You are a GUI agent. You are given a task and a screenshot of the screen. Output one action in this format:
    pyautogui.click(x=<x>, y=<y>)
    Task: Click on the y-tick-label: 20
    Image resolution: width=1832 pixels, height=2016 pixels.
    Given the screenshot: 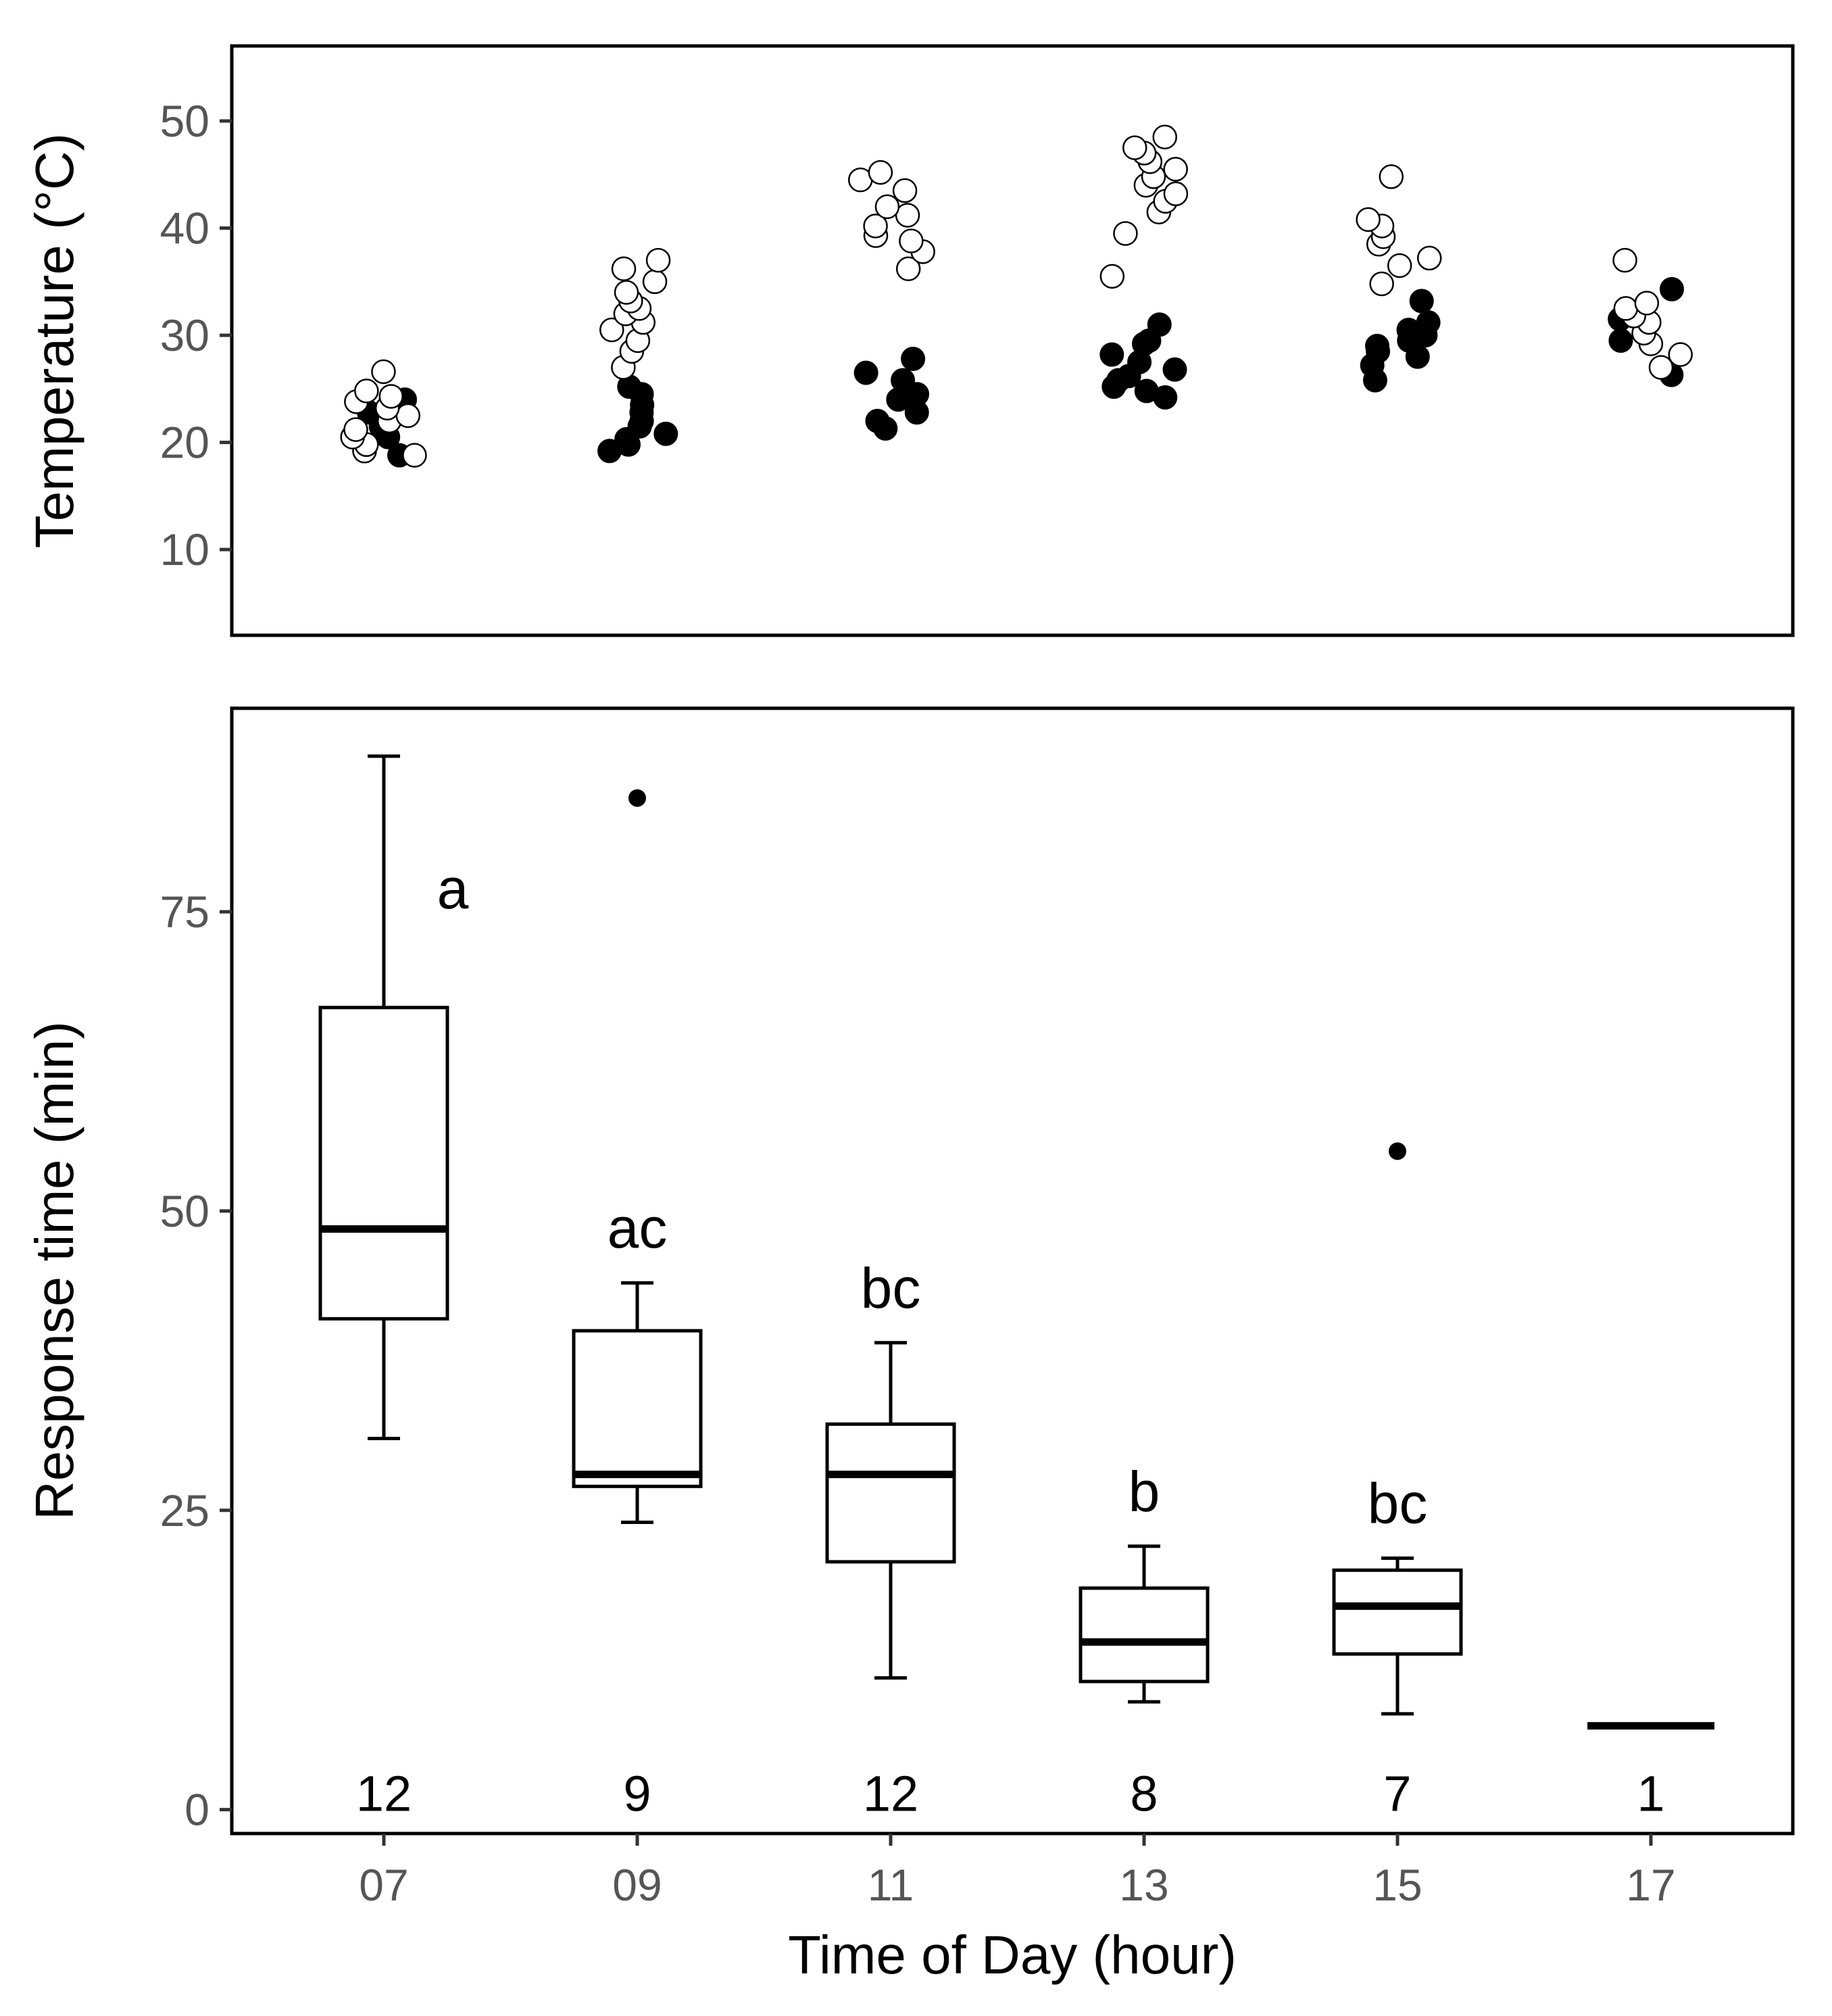 What is the action you would take?
    pyautogui.click(x=185, y=443)
    